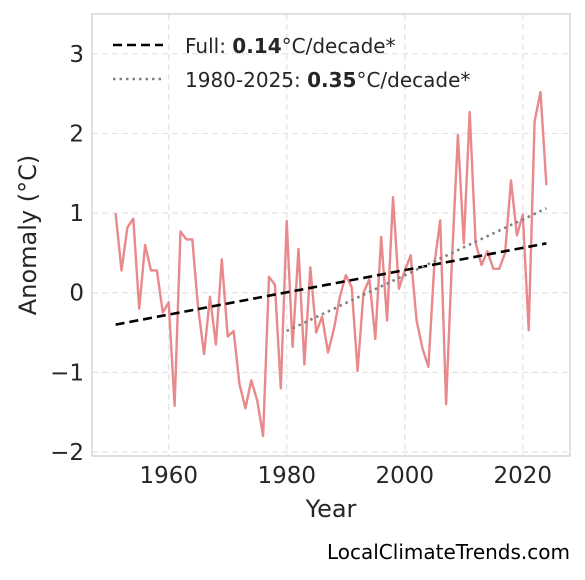 This screenshot has height=580, width=585. Describe the element at coordinates (416, 270) in the screenshot. I see `recent-trend-line` at that location.